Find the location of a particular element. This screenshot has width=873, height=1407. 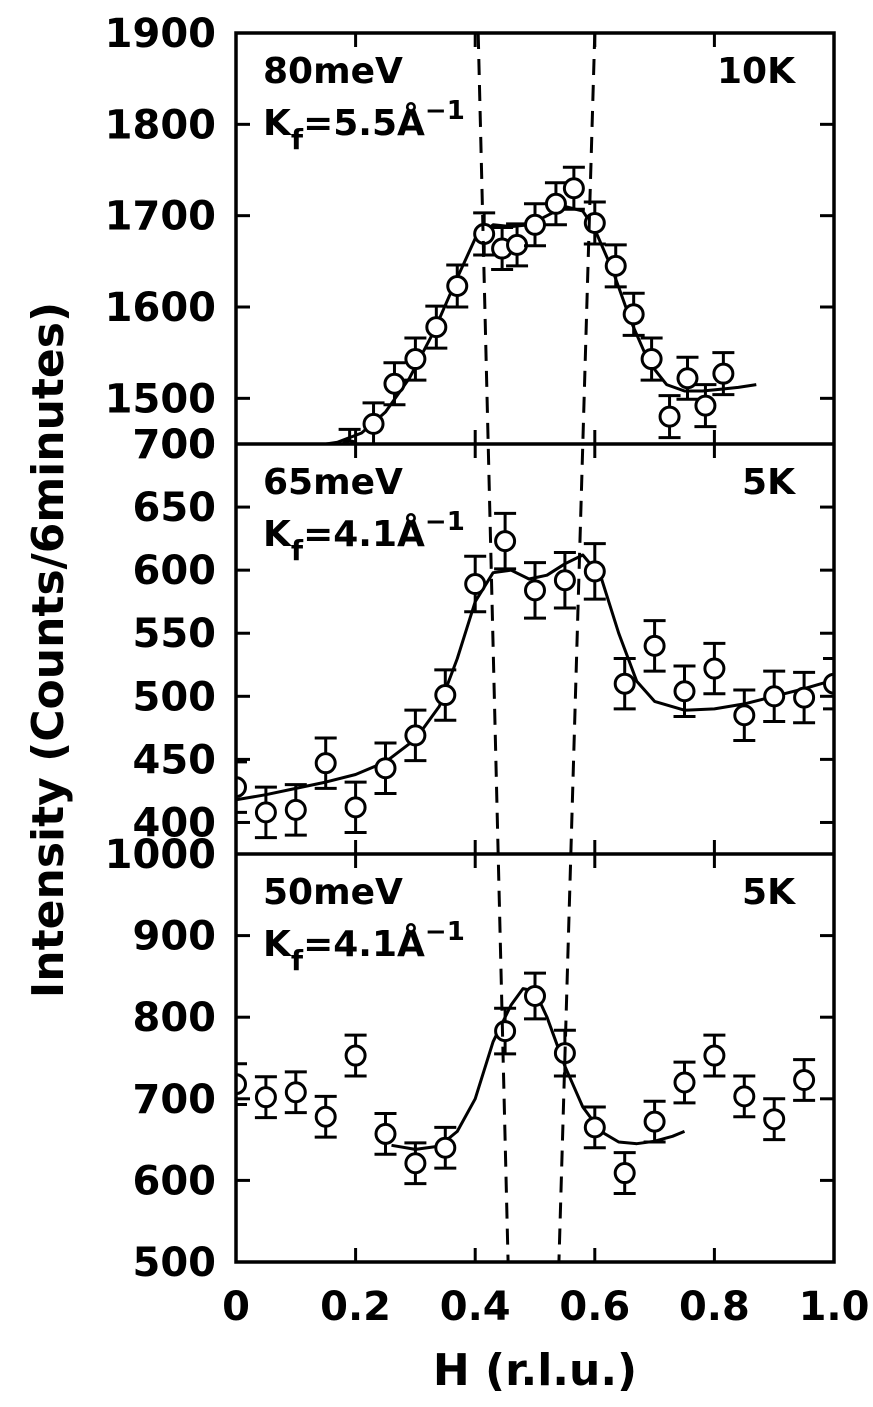

y-tick-label: 1900 is located at coordinates (160, 34).